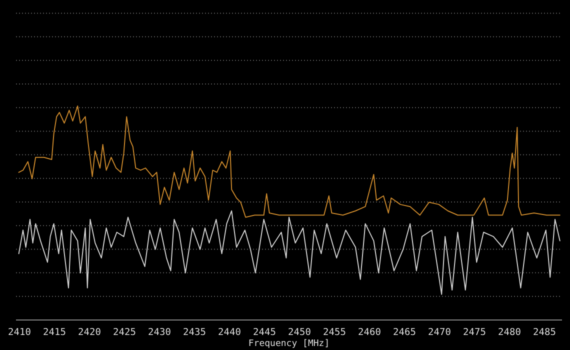  What do you see at coordinates (334, 332) in the screenshot?
I see `x-tick-label: 2455` at bounding box center [334, 332].